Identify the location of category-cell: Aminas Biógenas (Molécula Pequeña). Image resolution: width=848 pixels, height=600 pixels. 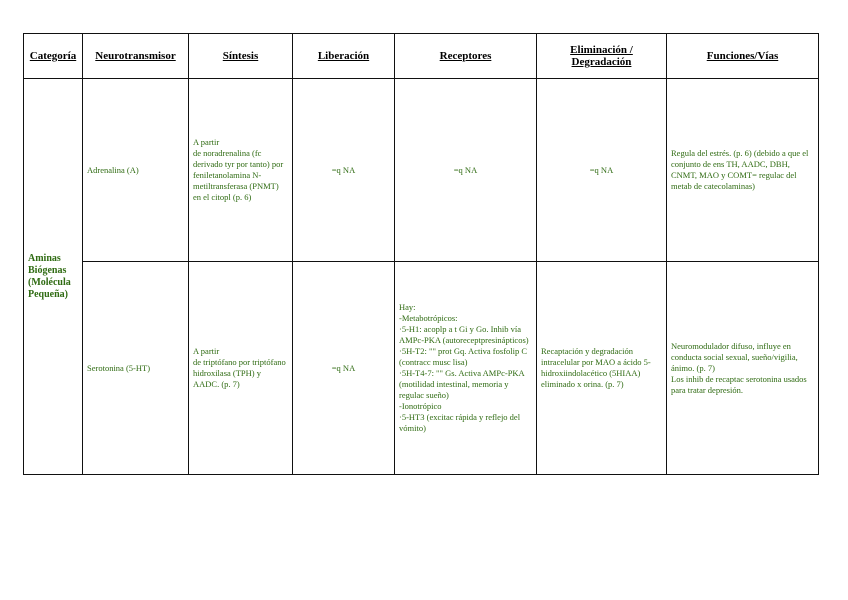
(53, 276).